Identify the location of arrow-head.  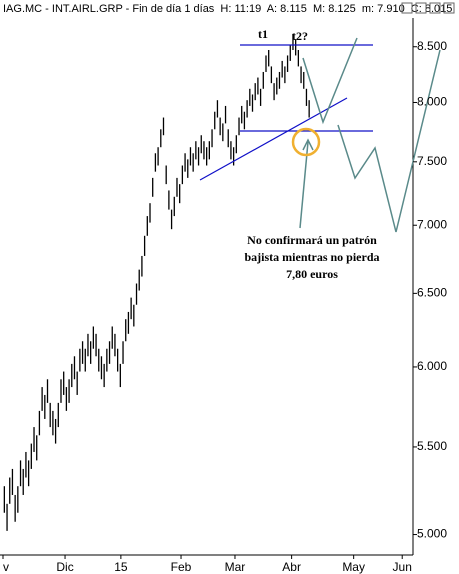
(308, 144).